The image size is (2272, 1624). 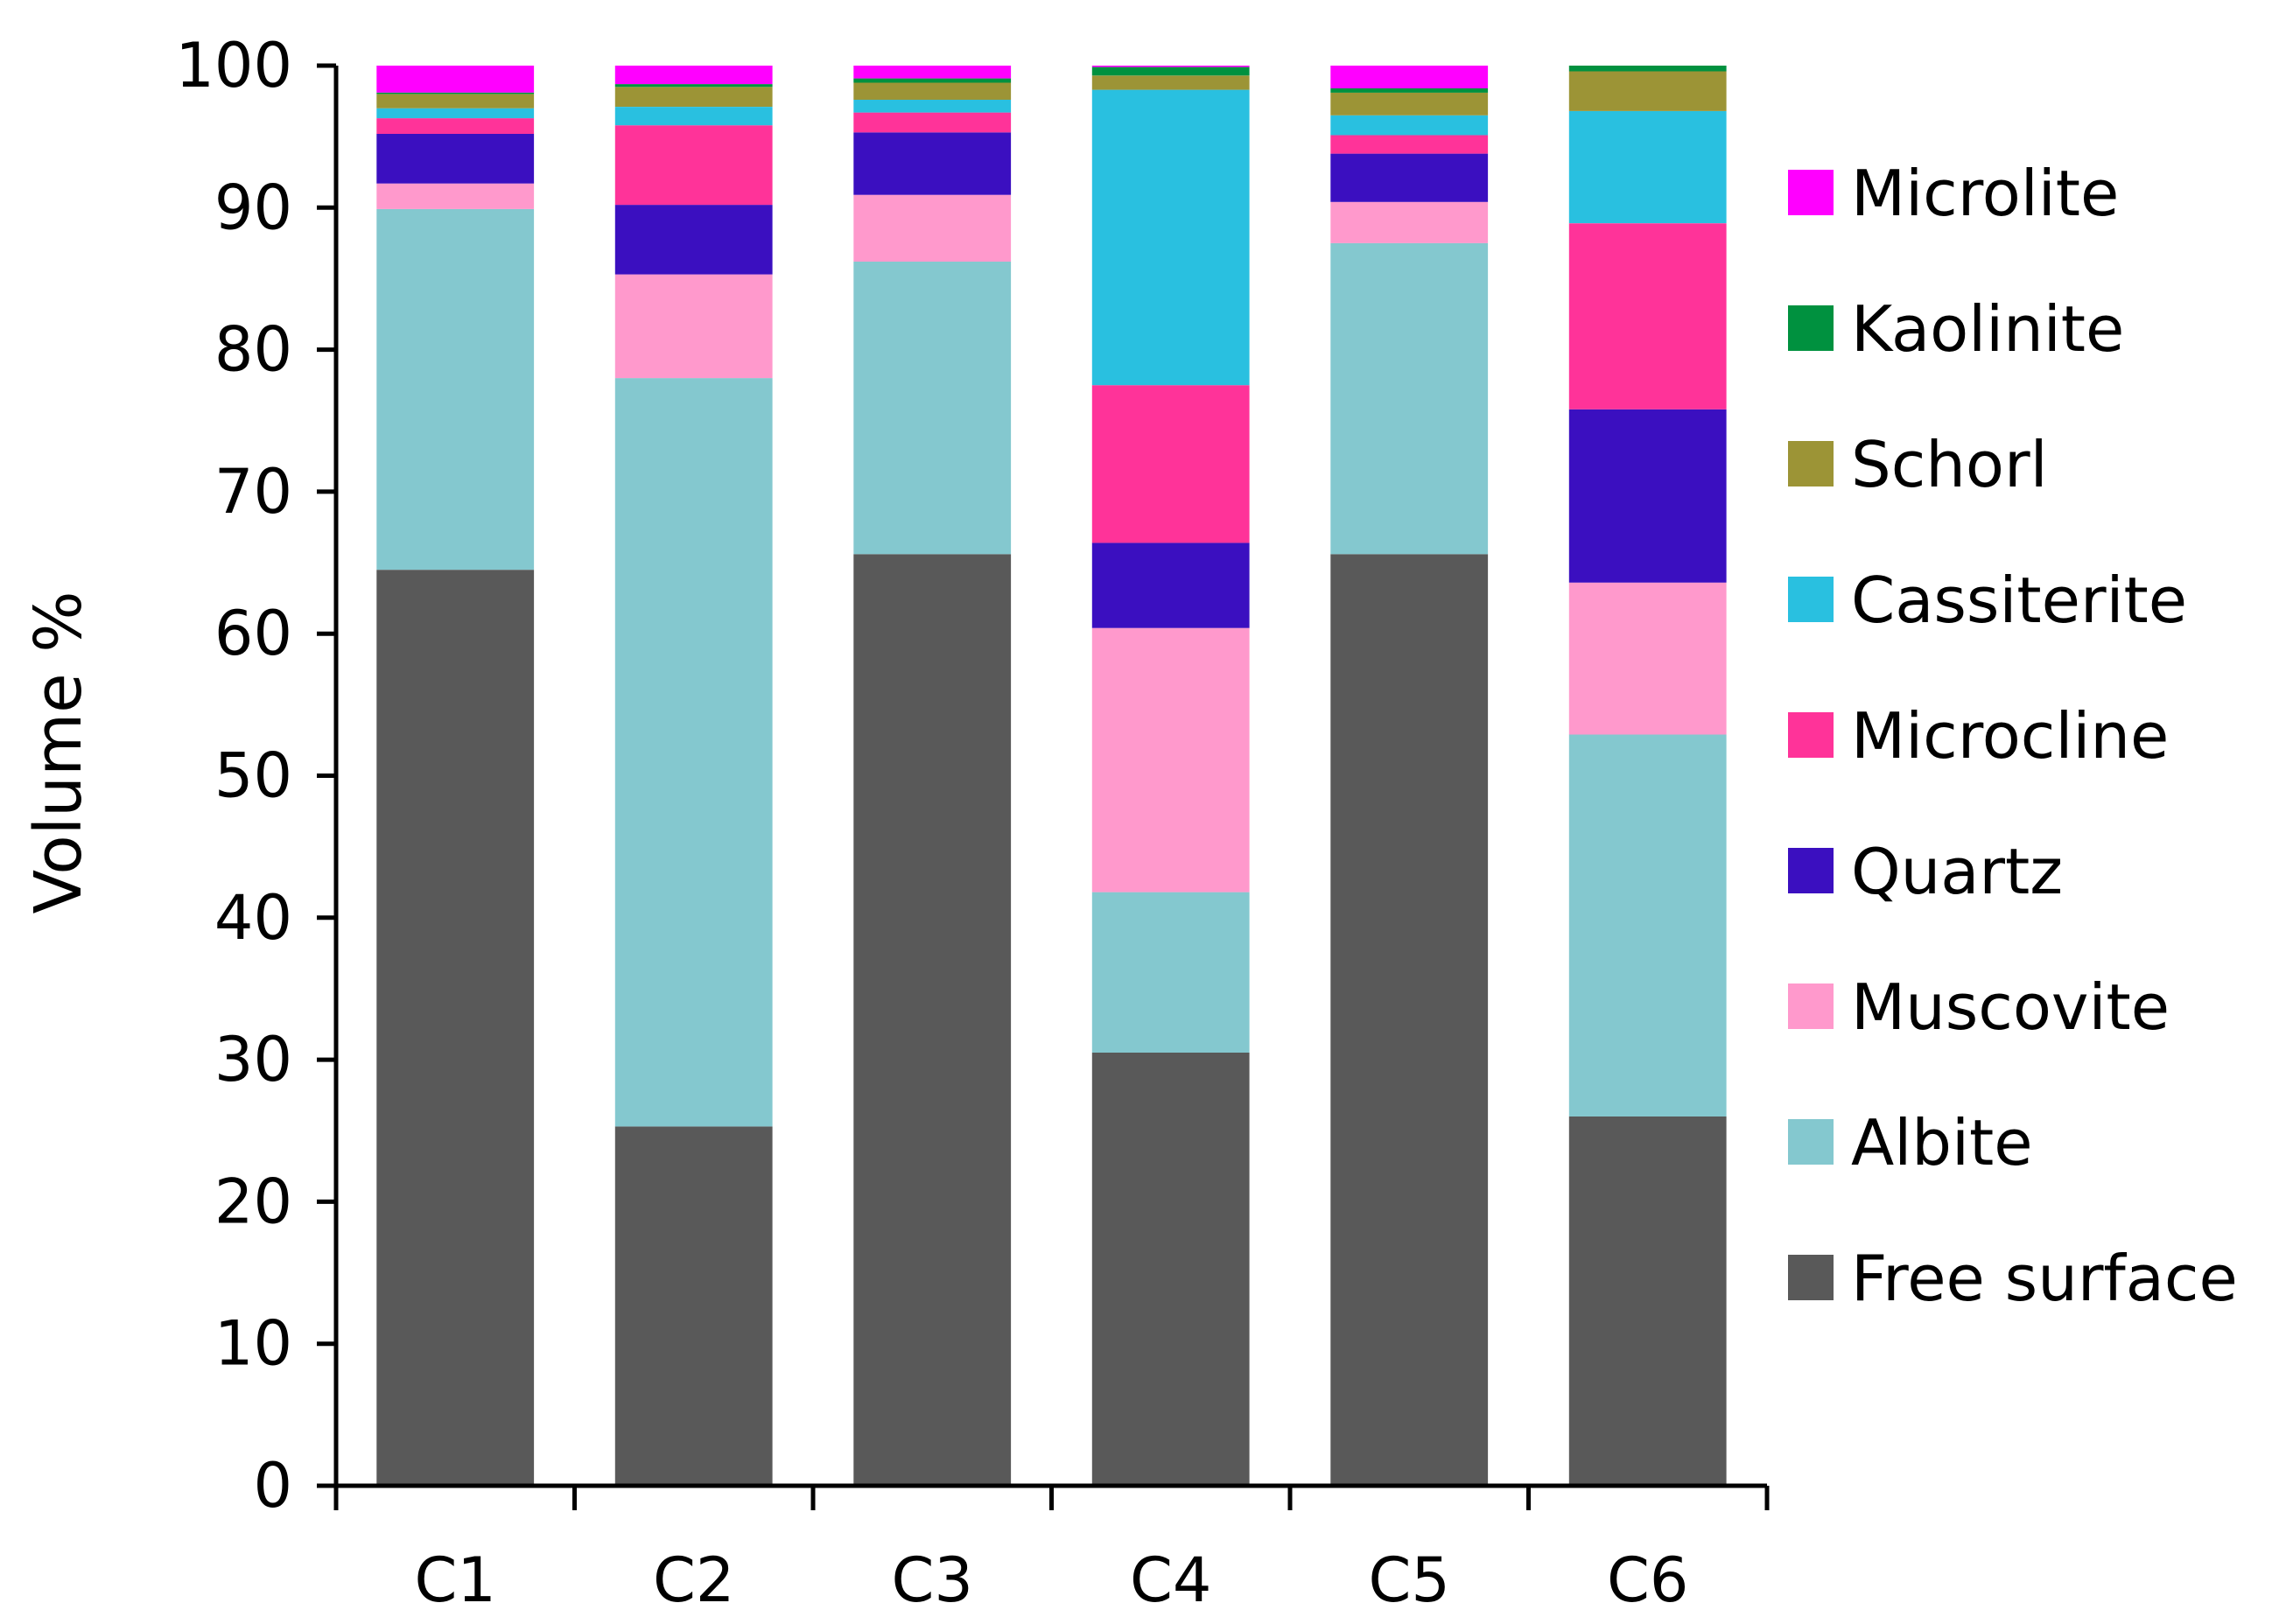 I want to click on bar-segment-c5-microcline, so click(x=1409, y=144).